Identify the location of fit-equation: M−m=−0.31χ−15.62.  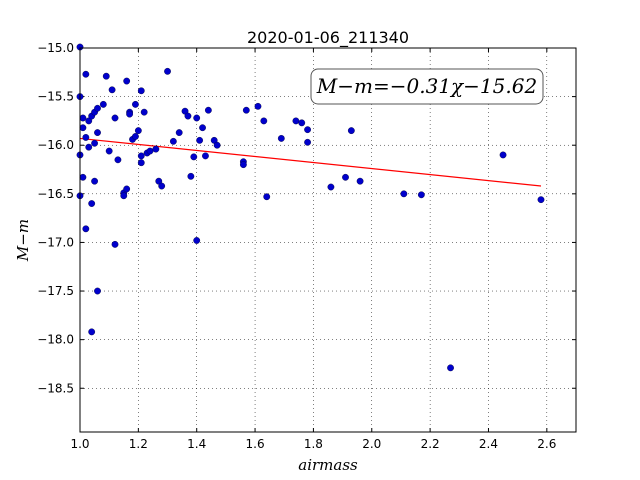
(426, 86).